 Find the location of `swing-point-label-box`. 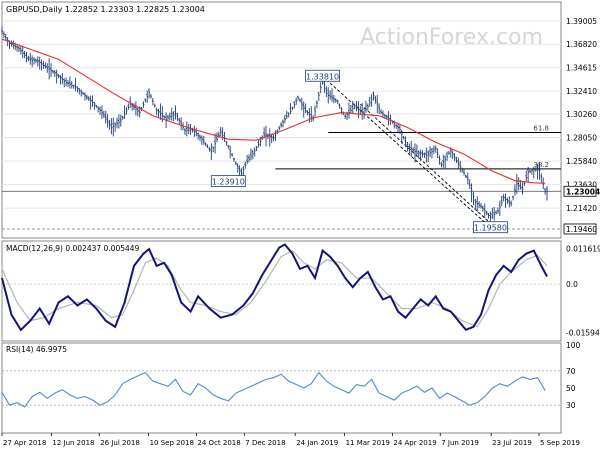

swing-point-label-box is located at coordinates (228, 181).